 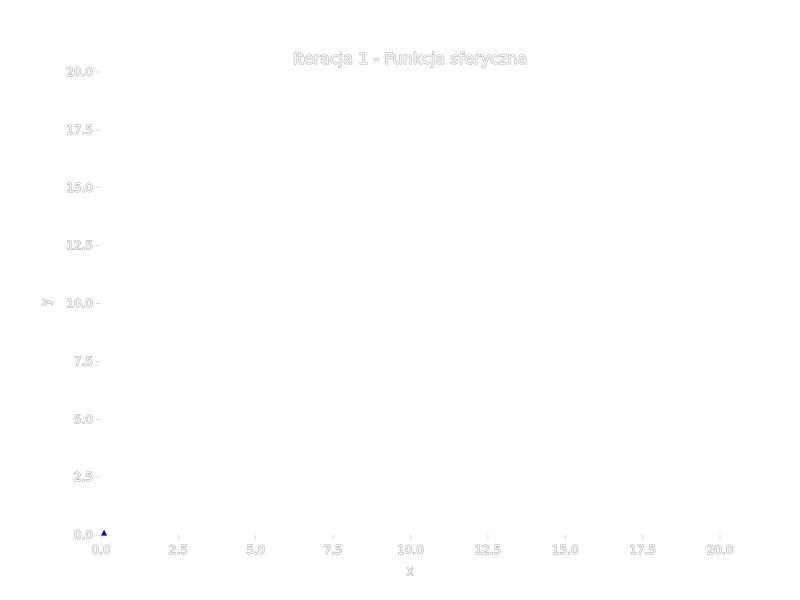 I want to click on x-tick-label: 17.5, so click(x=642, y=550).